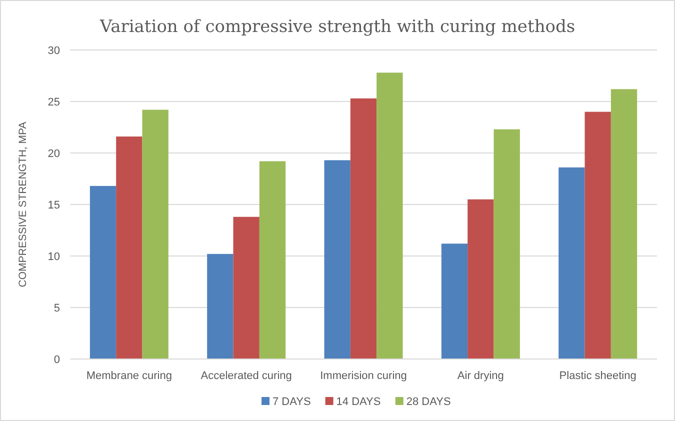  What do you see at coordinates (57, 308) in the screenshot?
I see `y-tick-label: 5` at bounding box center [57, 308].